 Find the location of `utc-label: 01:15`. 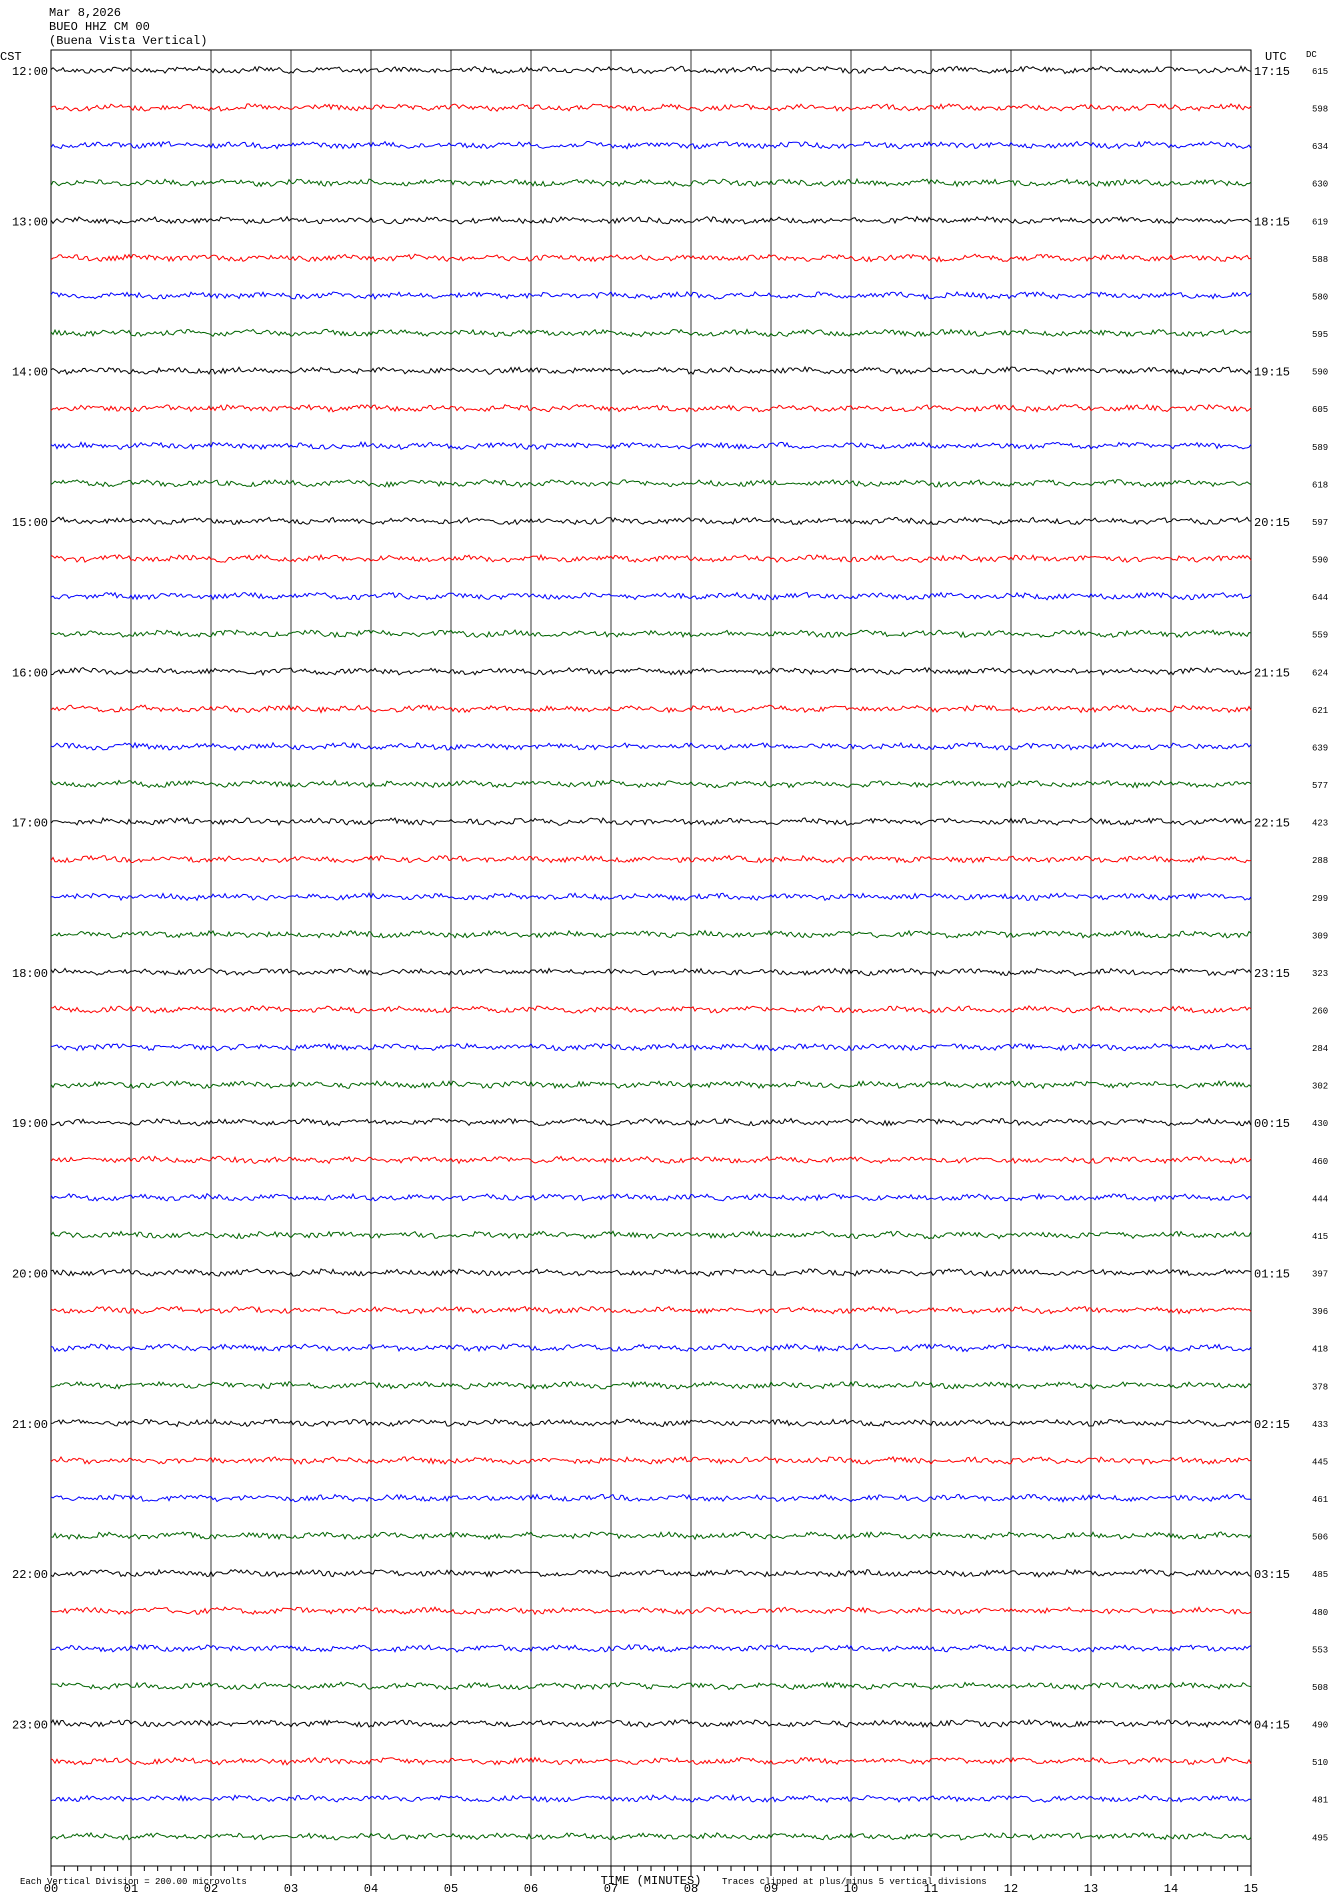

utc-label: 01:15 is located at coordinates (1272, 1275).